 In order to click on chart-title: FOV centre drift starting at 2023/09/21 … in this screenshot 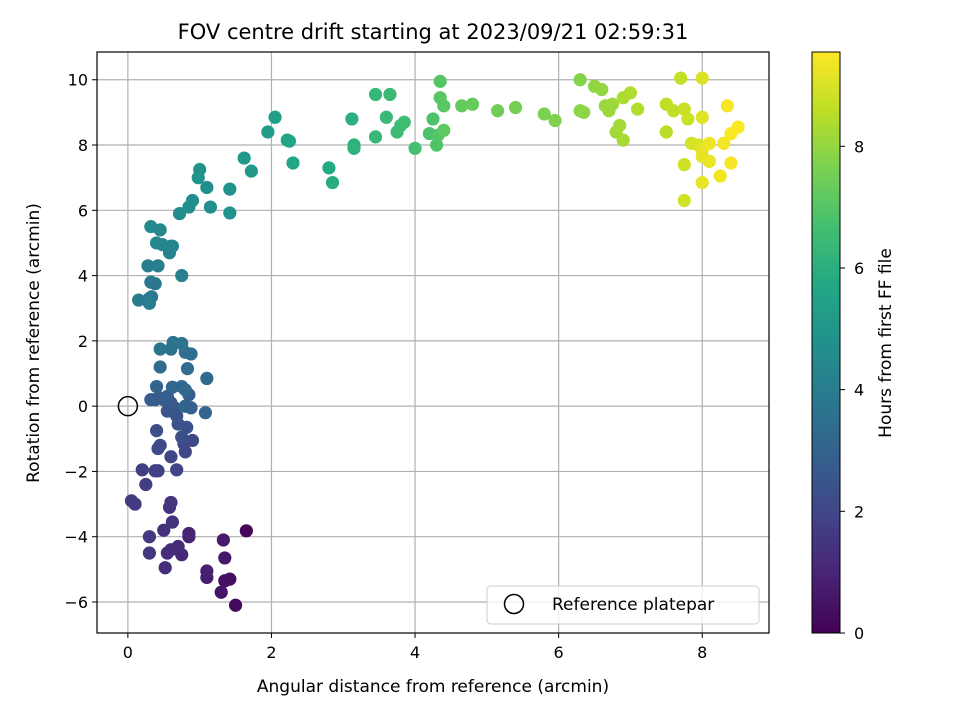, I will do `click(433, 32)`.